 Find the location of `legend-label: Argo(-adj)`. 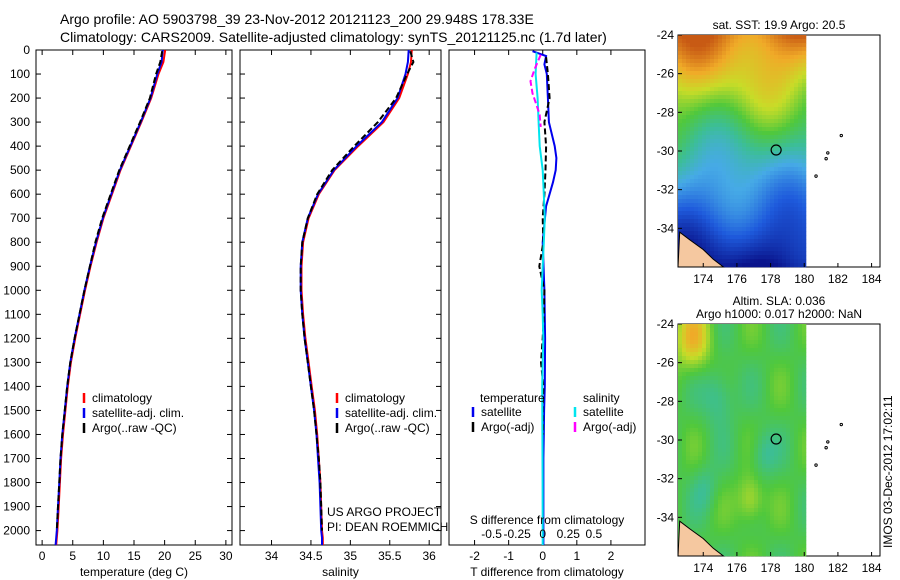

legend-label: Argo(-adj) is located at coordinates (507, 427).